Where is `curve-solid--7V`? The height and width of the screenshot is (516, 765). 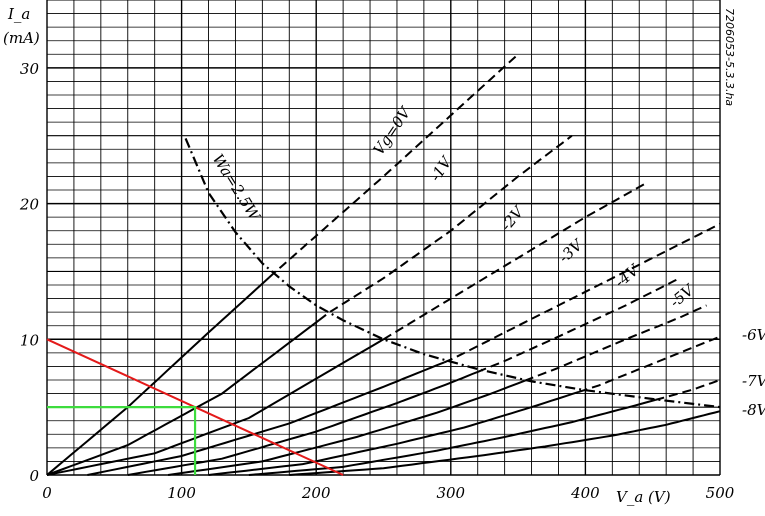
curve-solid--7V is located at coordinates (452, 437).